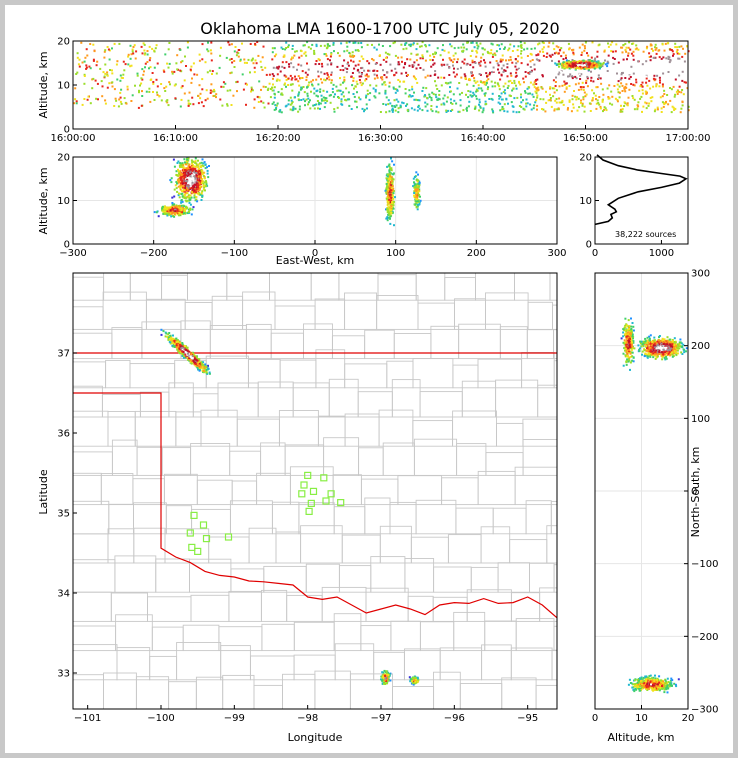 This screenshot has width=738, height=758. I want to click on station-marker, so click(313, 491).